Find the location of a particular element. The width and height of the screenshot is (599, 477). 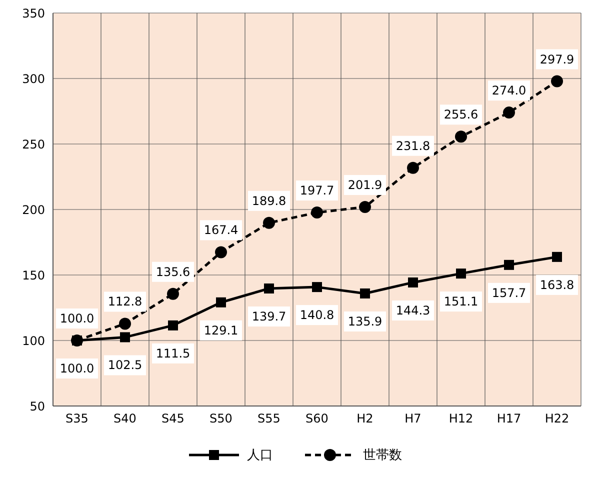

y-tick-label: 150 is located at coordinates (33, 275).